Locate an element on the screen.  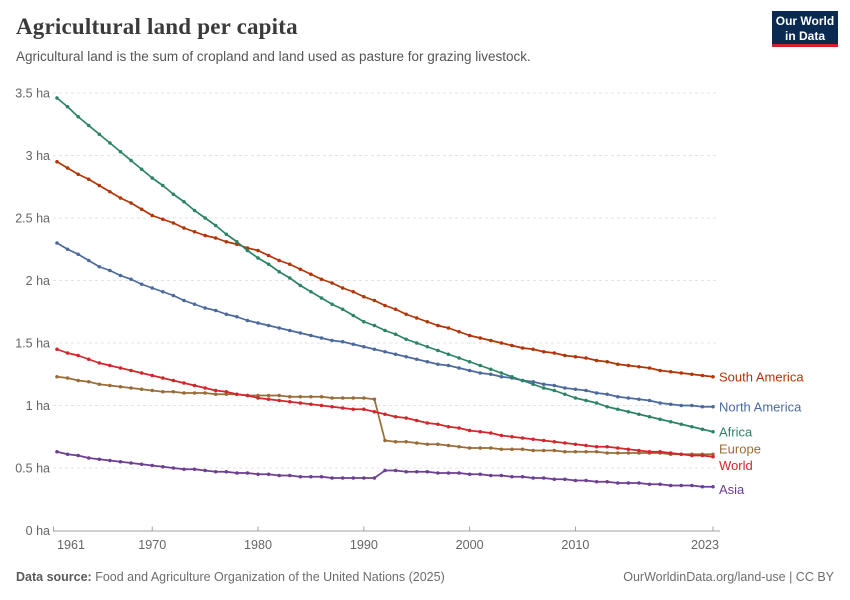
data-source-label: Data source: is located at coordinates (54, 577).